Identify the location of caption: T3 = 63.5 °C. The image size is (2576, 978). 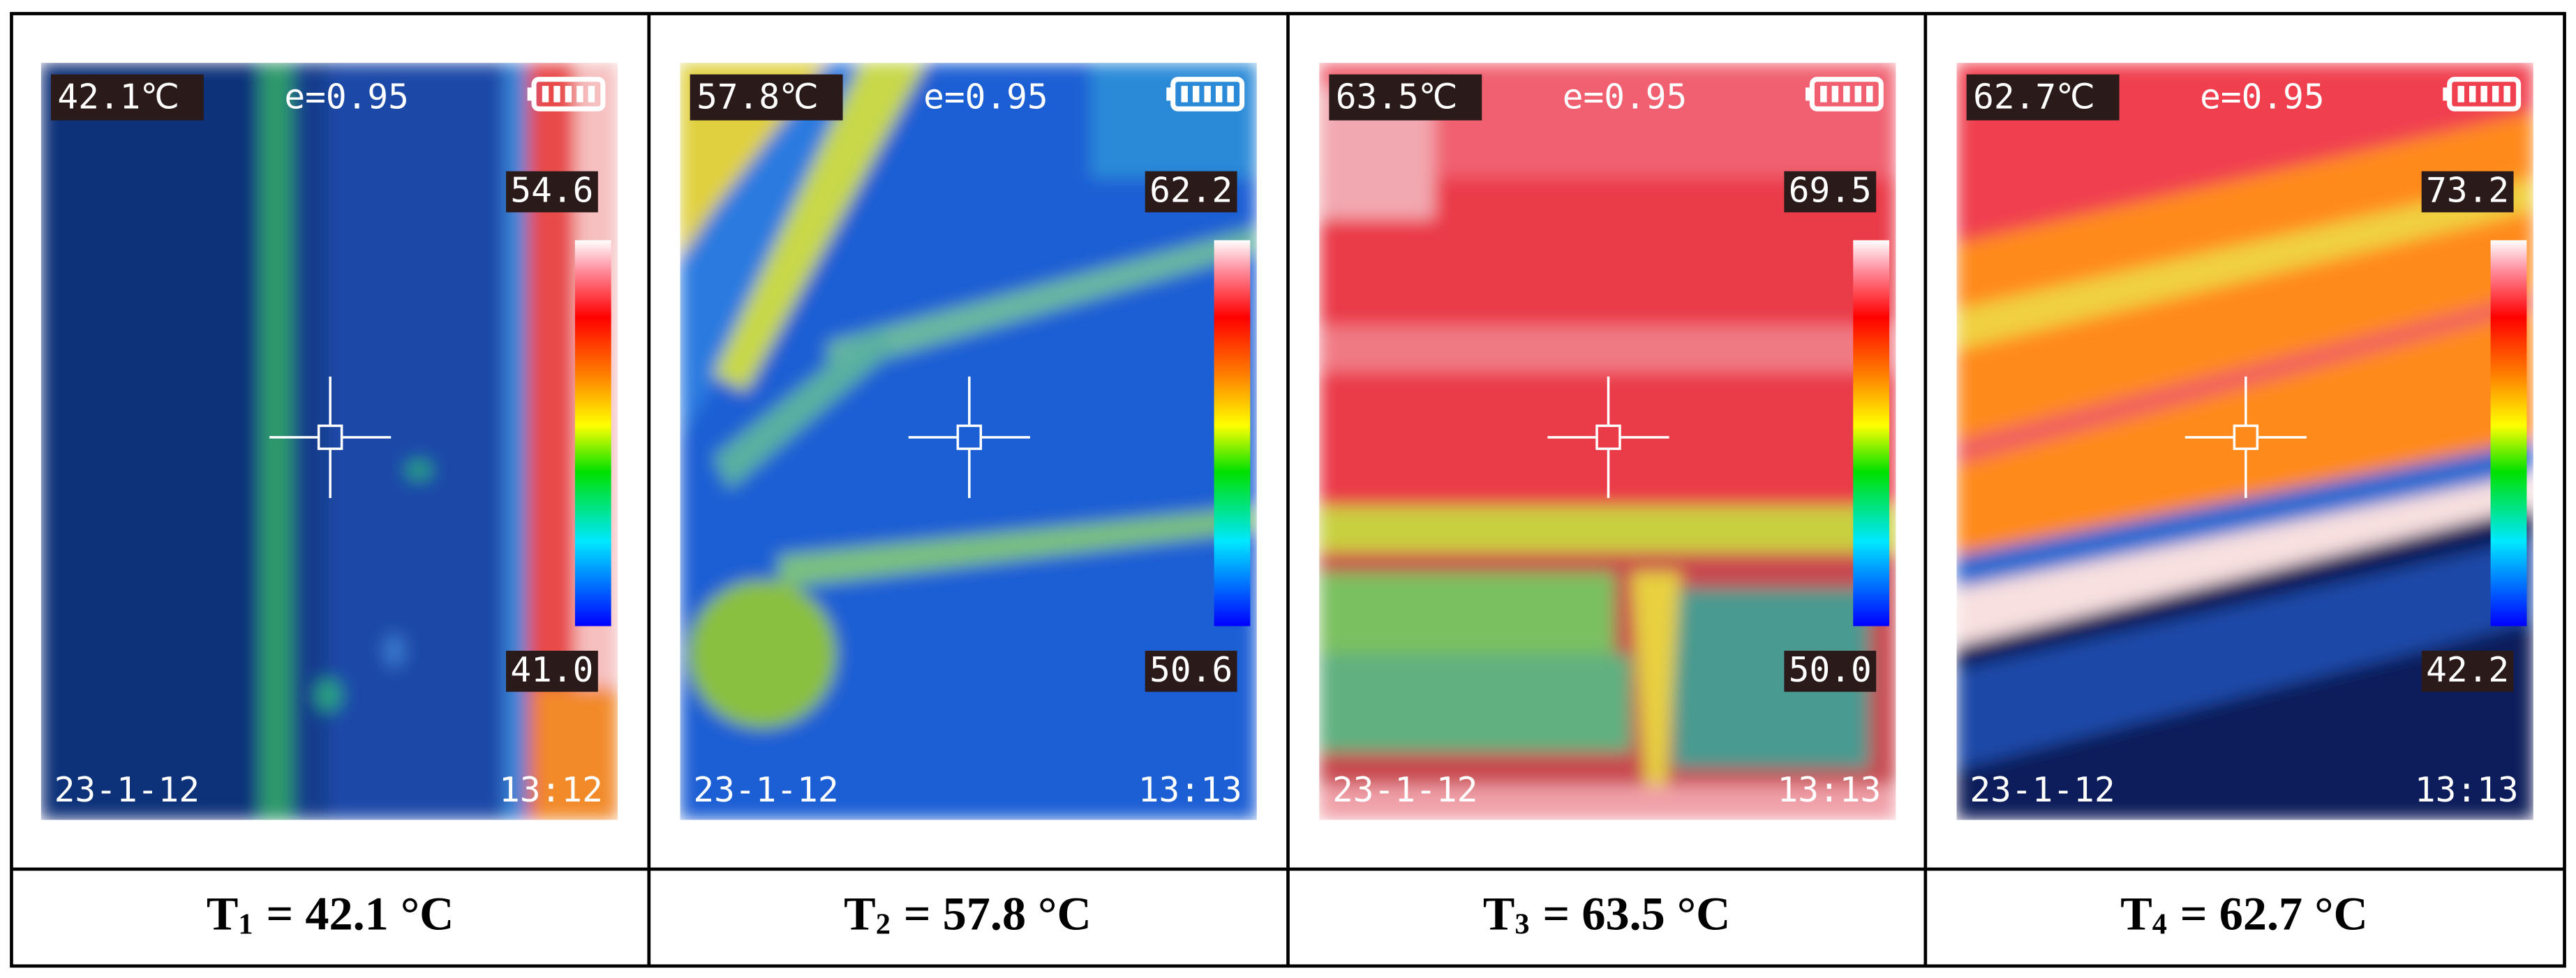
(1607, 914).